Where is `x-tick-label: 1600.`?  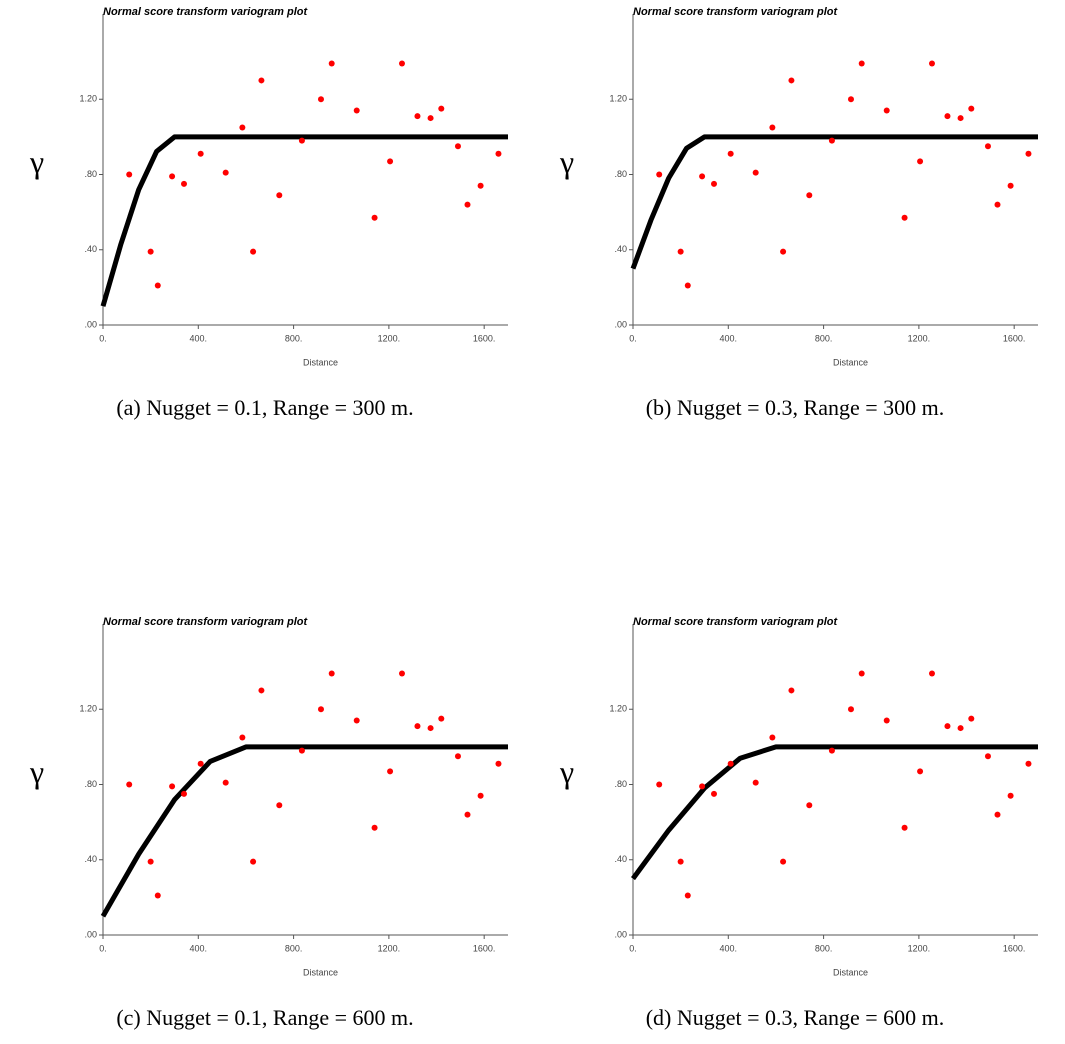
x-tick-label: 1600. is located at coordinates (1014, 338).